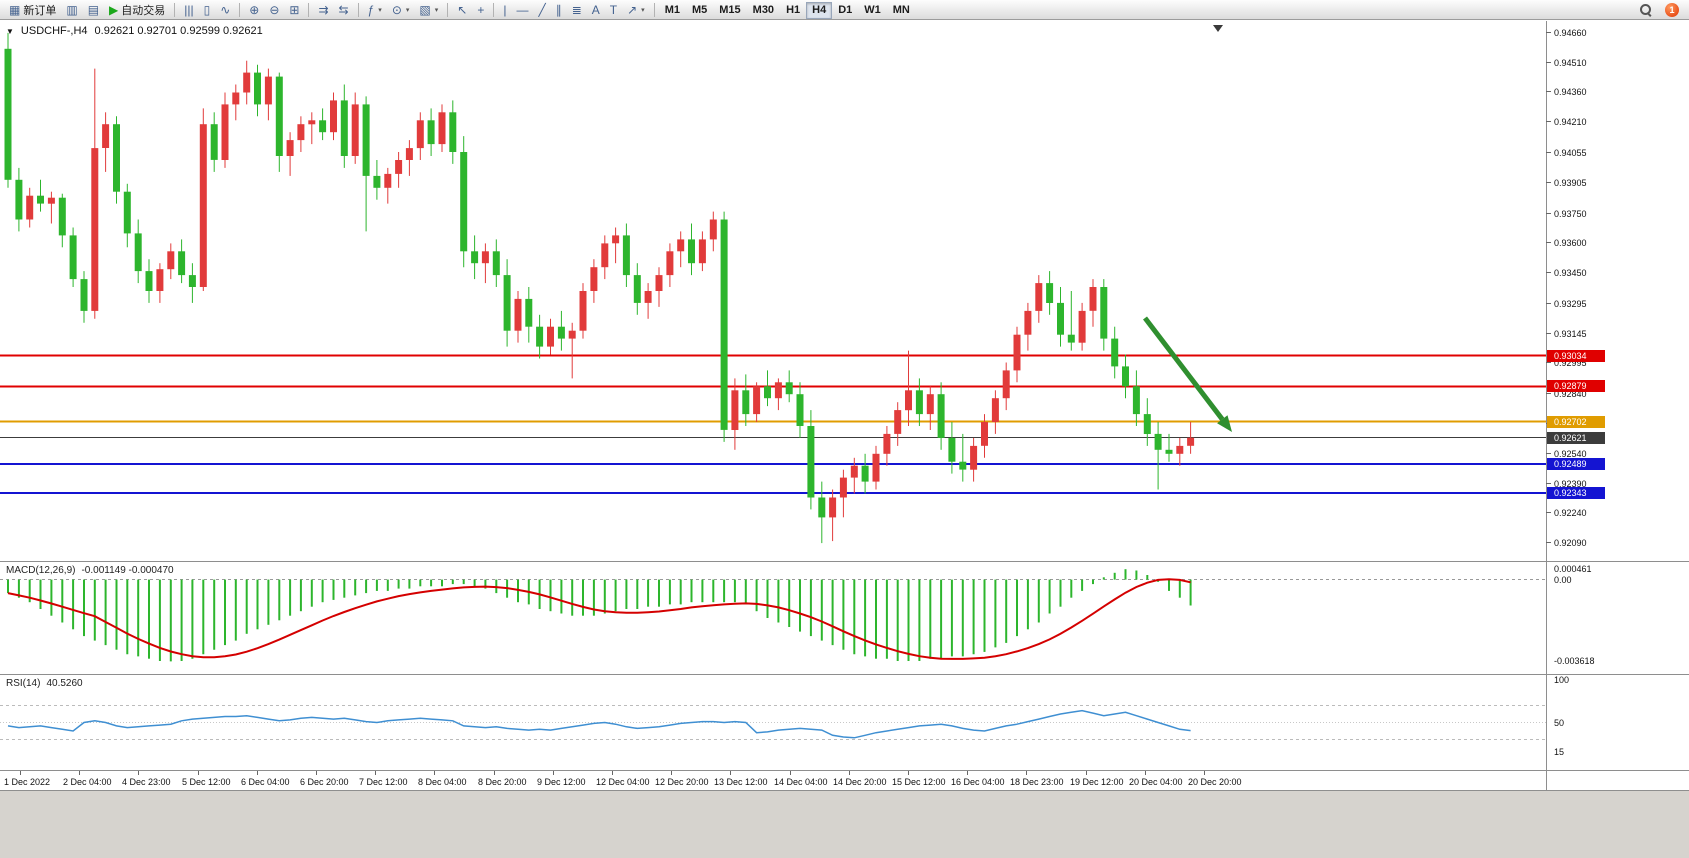 Image resolution: width=1689 pixels, height=858 pixels. I want to click on time-label: 6 Dec 20:00, so click(324, 782).